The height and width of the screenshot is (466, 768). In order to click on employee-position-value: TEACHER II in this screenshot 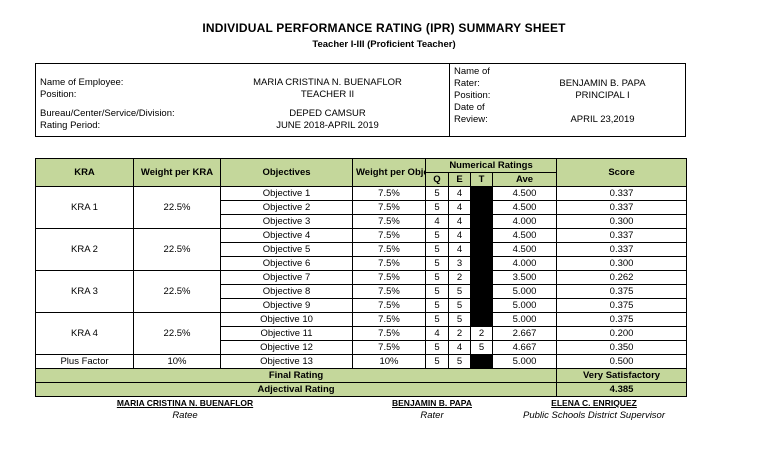, I will do `click(327, 94)`.